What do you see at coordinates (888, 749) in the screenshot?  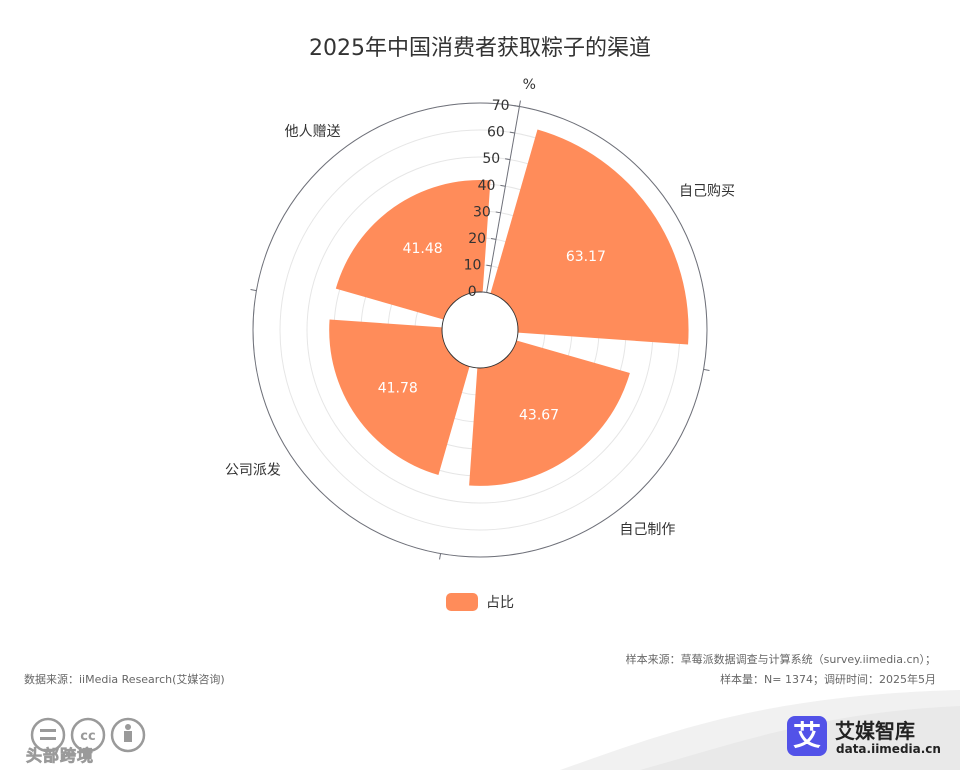 I see `brand-url: data.iimedia.cn` at bounding box center [888, 749].